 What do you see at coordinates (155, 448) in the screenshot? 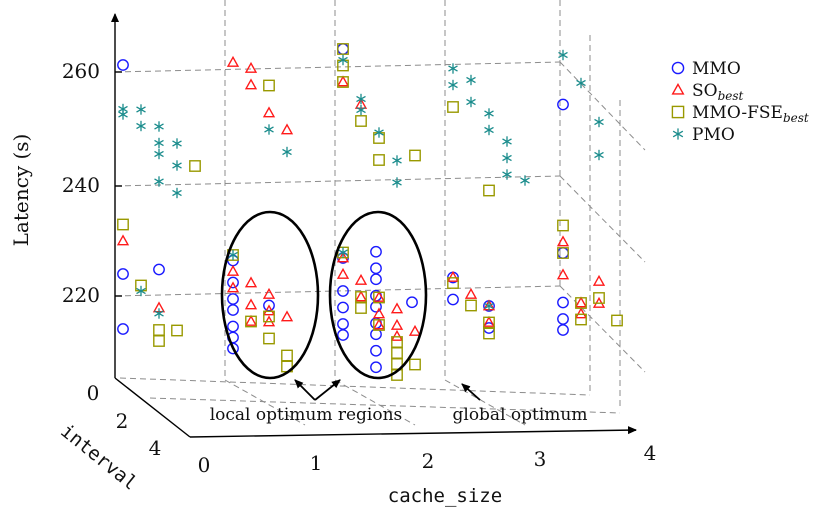
I see `y-tick-label: 4` at bounding box center [155, 448].